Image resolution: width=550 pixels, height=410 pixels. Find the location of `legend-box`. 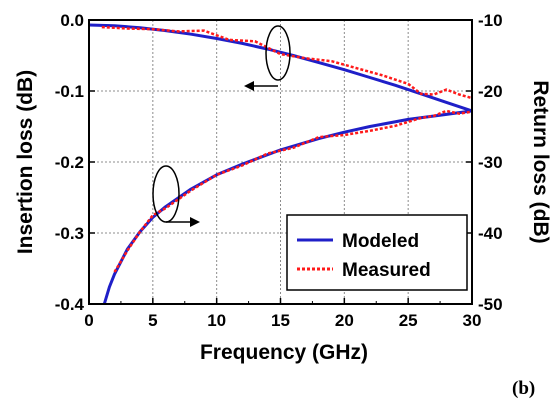

legend-box is located at coordinates (377, 252).